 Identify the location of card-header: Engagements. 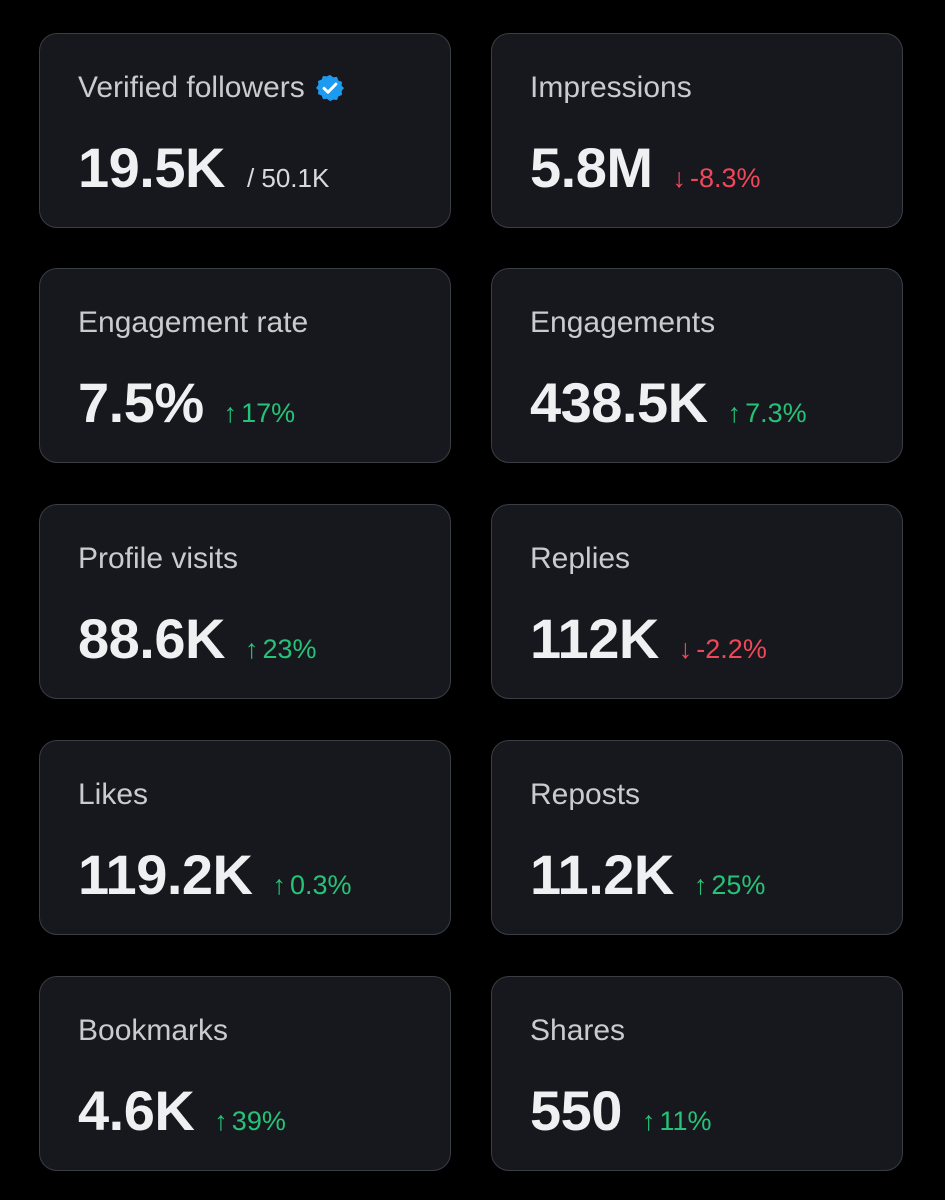
(622, 323).